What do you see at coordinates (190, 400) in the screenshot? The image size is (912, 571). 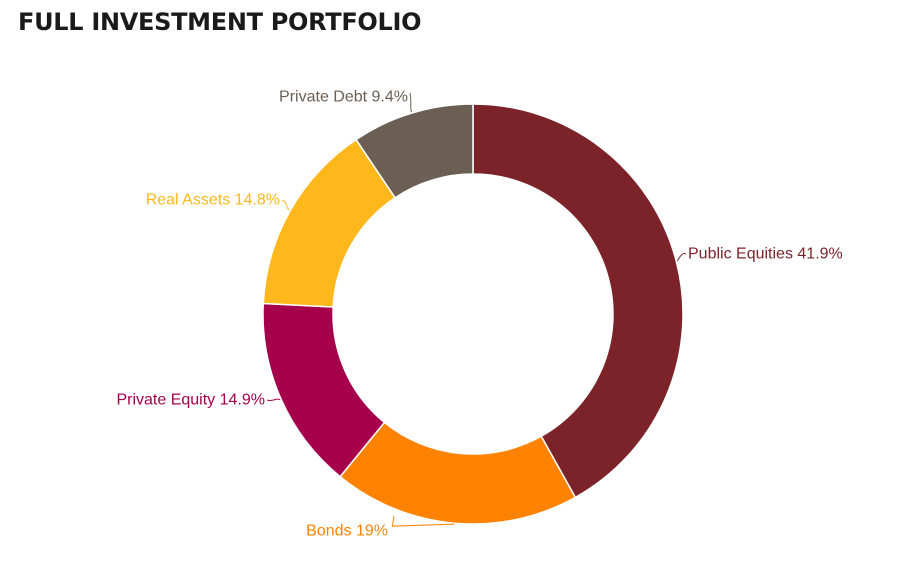 I see `slice-label-3: Private Equity 14.9%` at bounding box center [190, 400].